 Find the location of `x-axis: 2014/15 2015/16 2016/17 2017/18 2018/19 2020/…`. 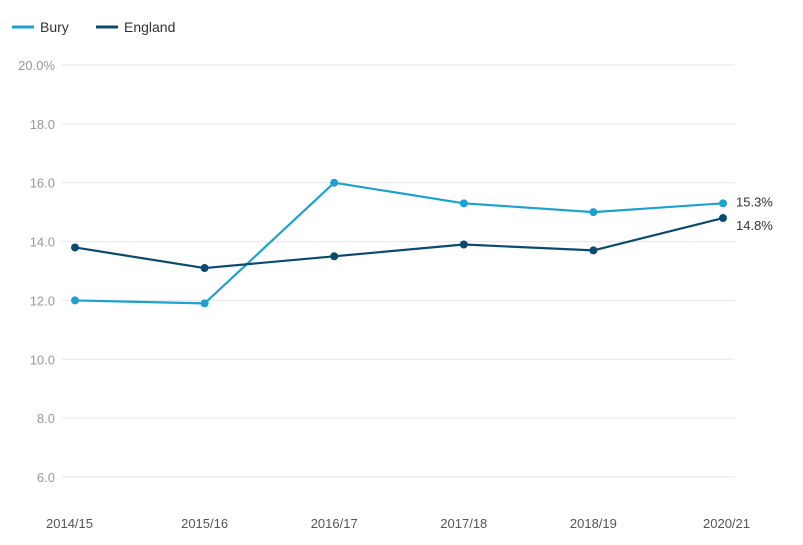

x-axis: 2014/15 2015/16 2016/17 2017/18 2018/19 2020/… is located at coordinates (398, 523).